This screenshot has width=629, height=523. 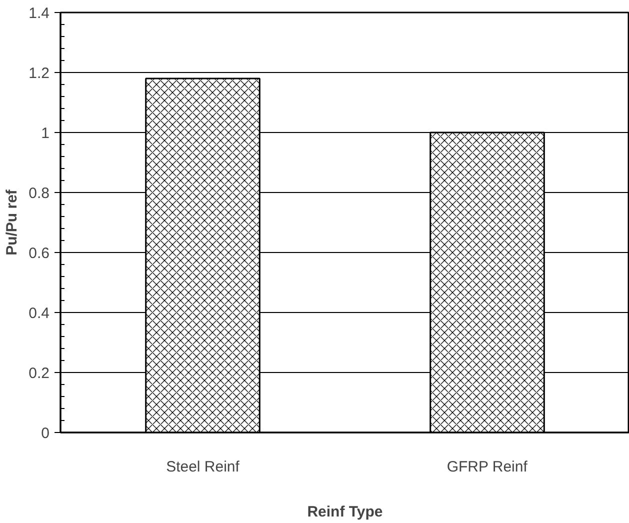 I want to click on y-tick-label: 1.4, so click(x=39, y=13).